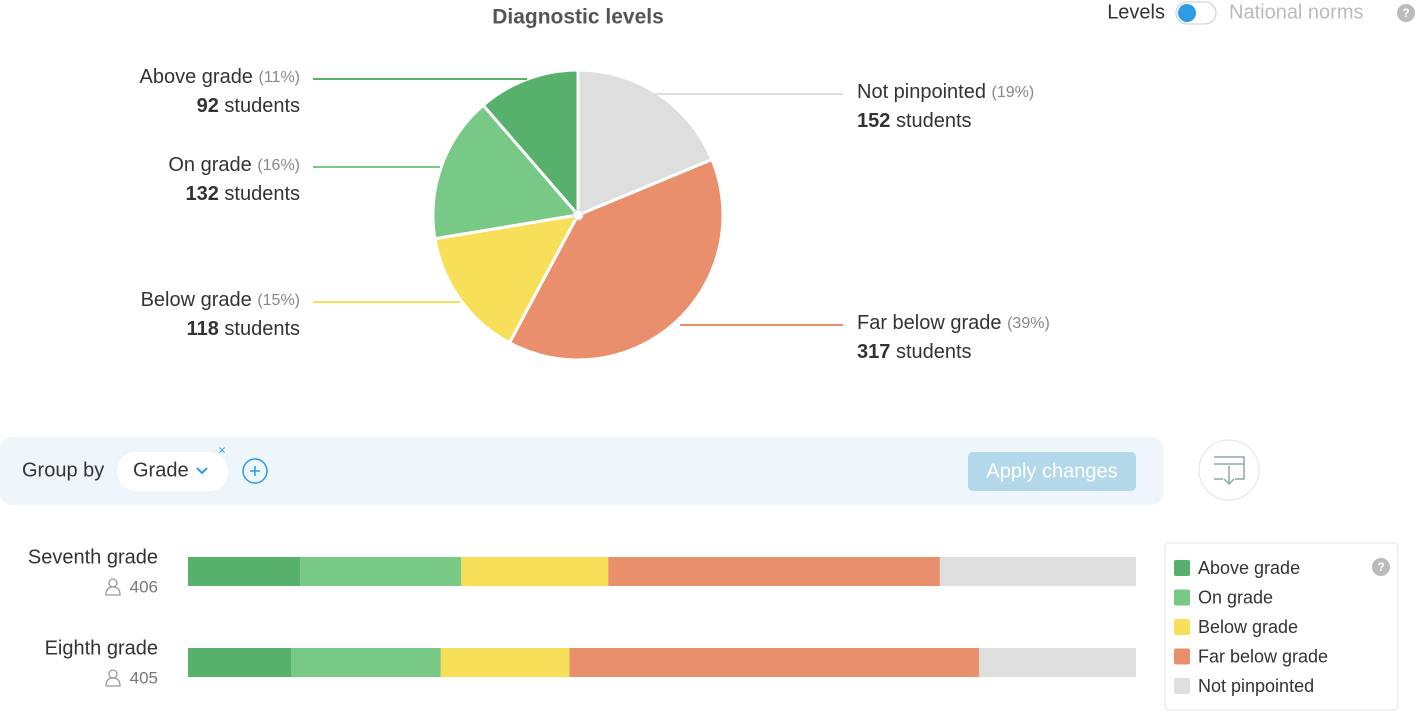  I want to click on student-count: 118, so click(203, 329).